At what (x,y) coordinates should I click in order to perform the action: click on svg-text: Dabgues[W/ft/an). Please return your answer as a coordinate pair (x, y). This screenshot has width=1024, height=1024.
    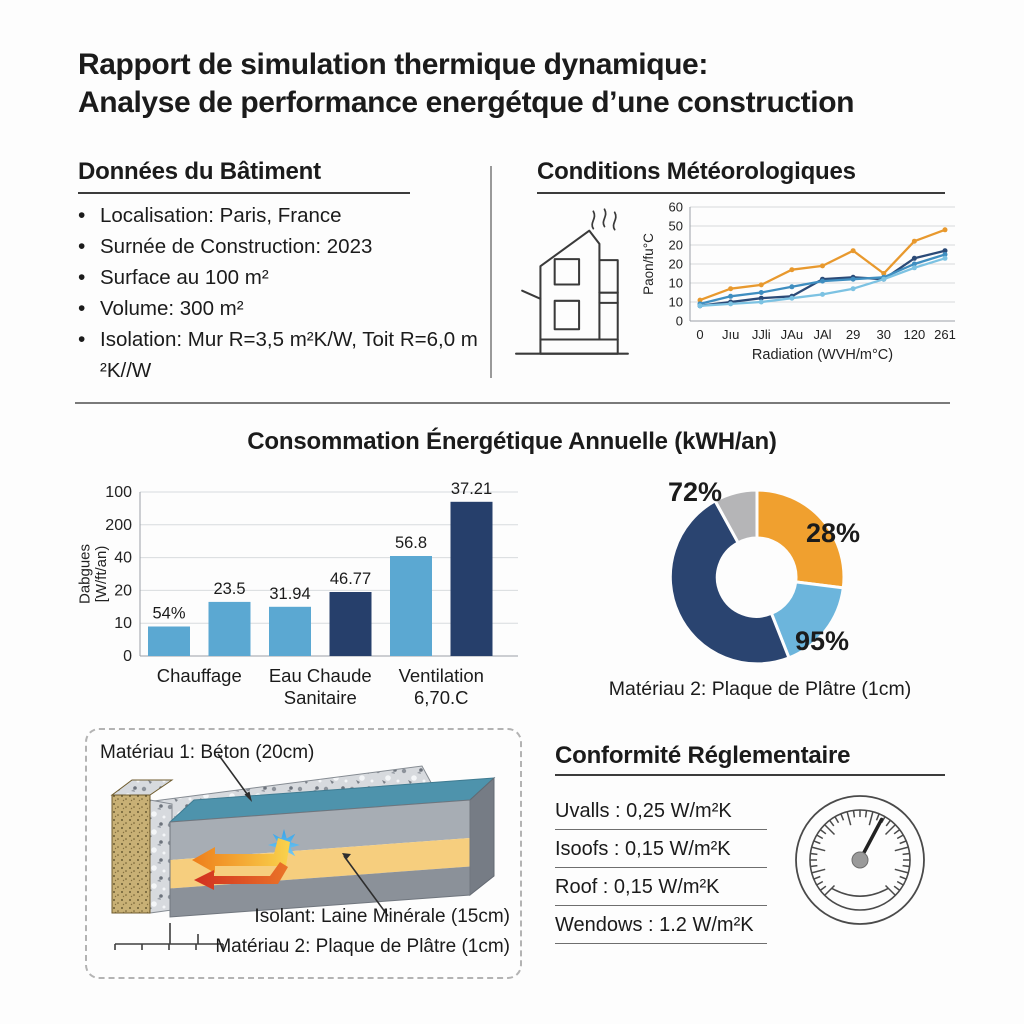
    Looking at the image, I should click on (94, 574).